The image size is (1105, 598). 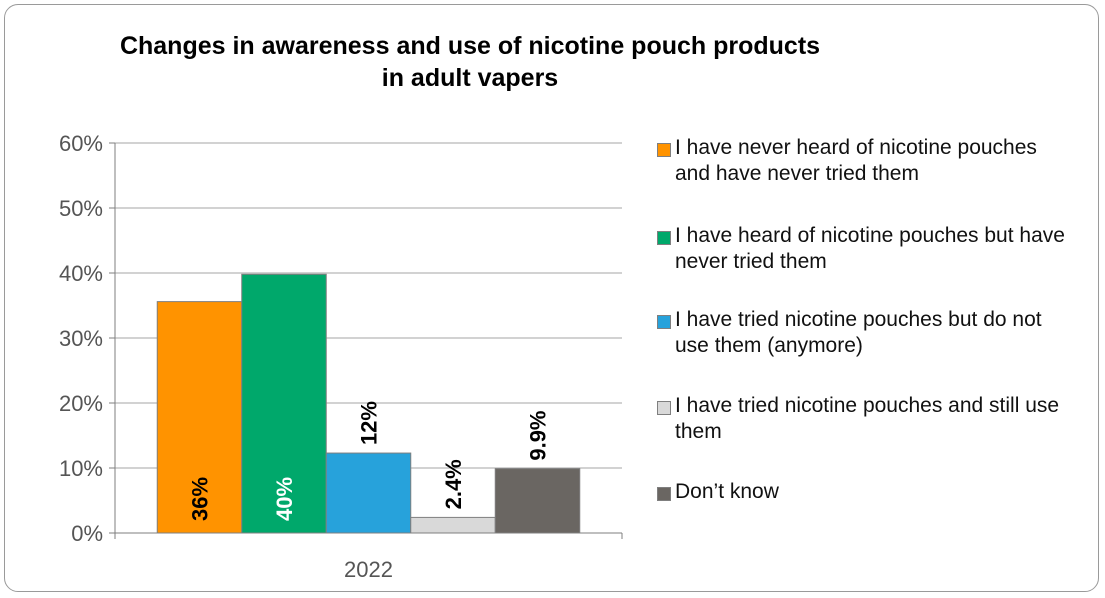 What do you see at coordinates (368, 569) in the screenshot?
I see `x-category-label: 2022` at bounding box center [368, 569].